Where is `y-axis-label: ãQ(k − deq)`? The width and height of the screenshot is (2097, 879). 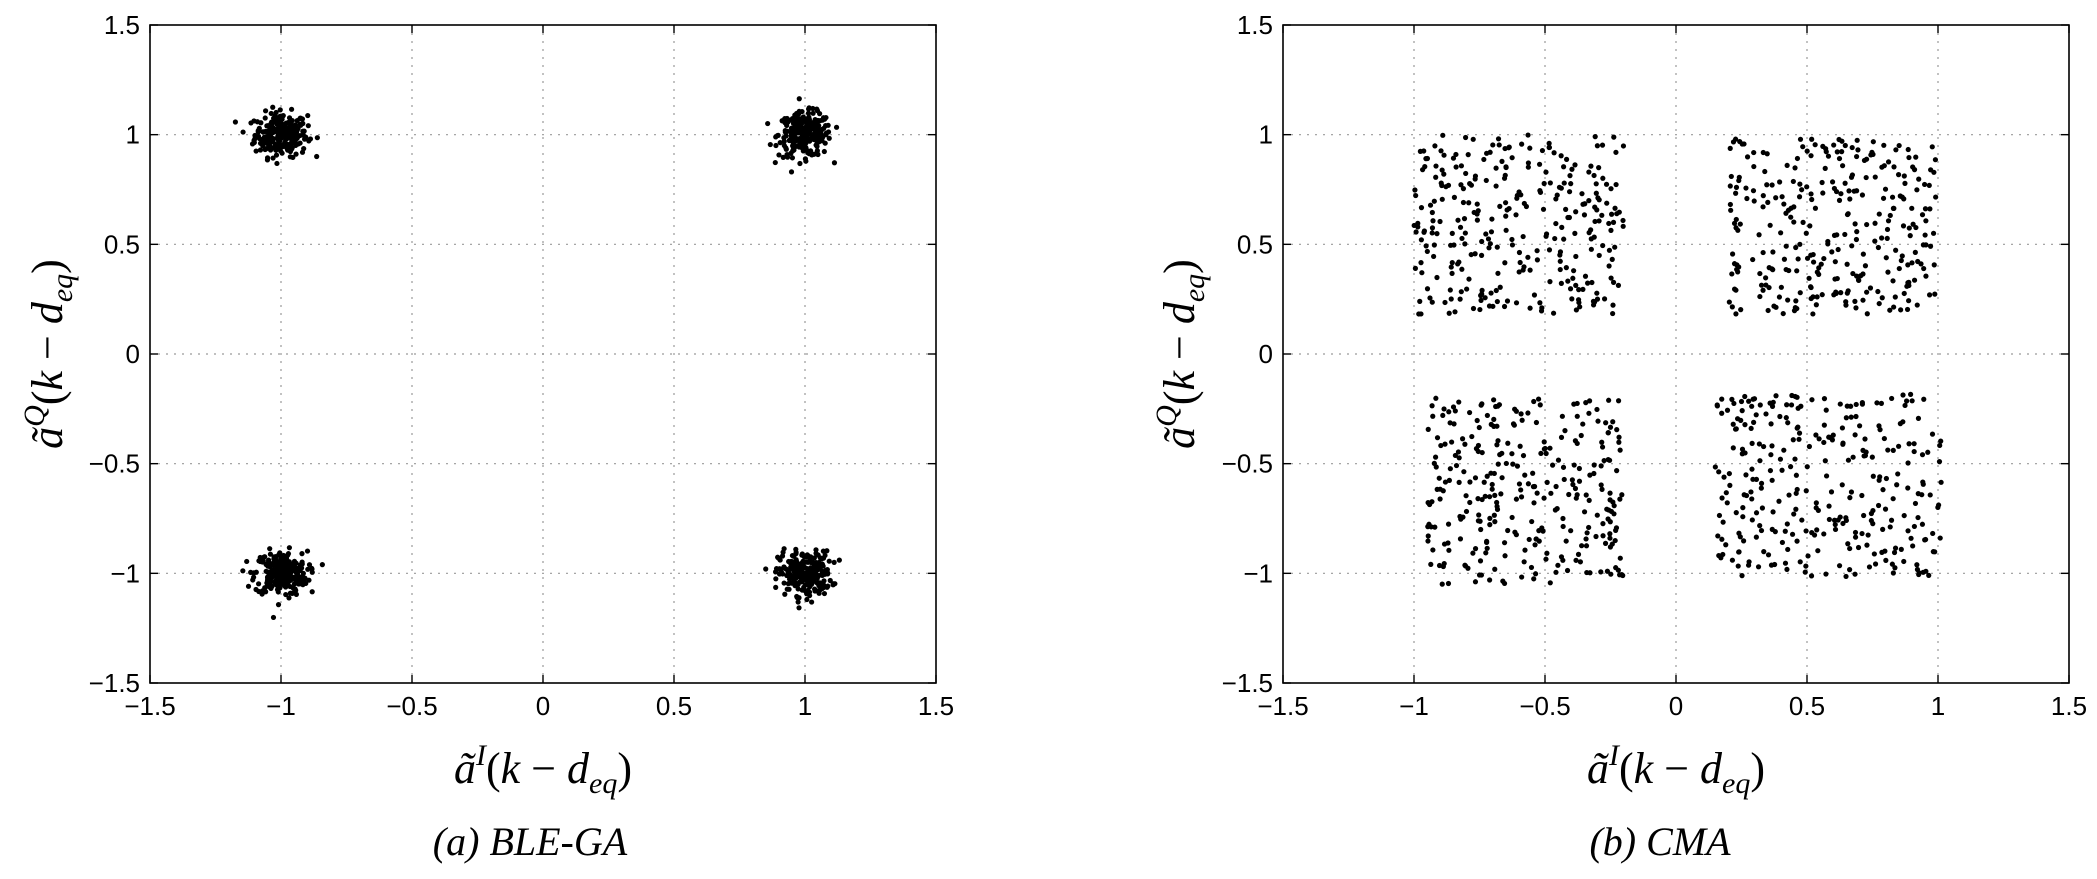
y-axis-label: ãQ(k − deq) is located at coordinates (1180, 354).